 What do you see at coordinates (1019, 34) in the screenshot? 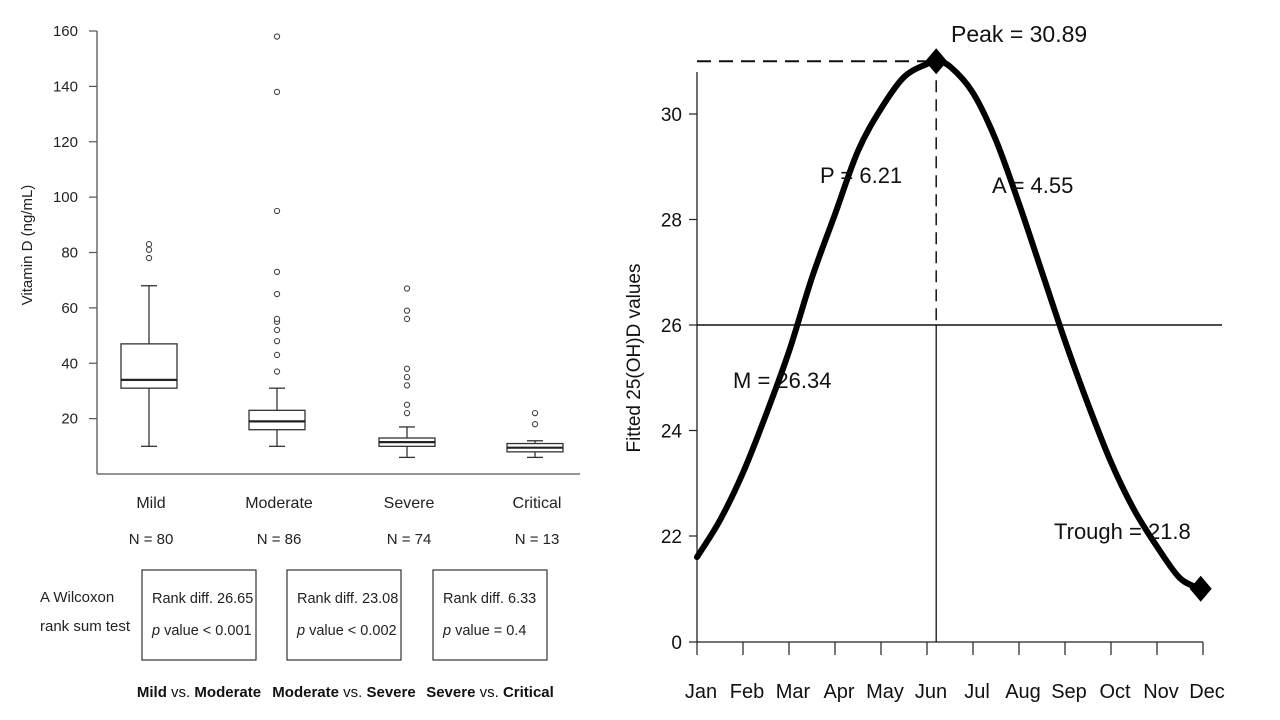
I see `peak-label: Peak = 30.89` at bounding box center [1019, 34].